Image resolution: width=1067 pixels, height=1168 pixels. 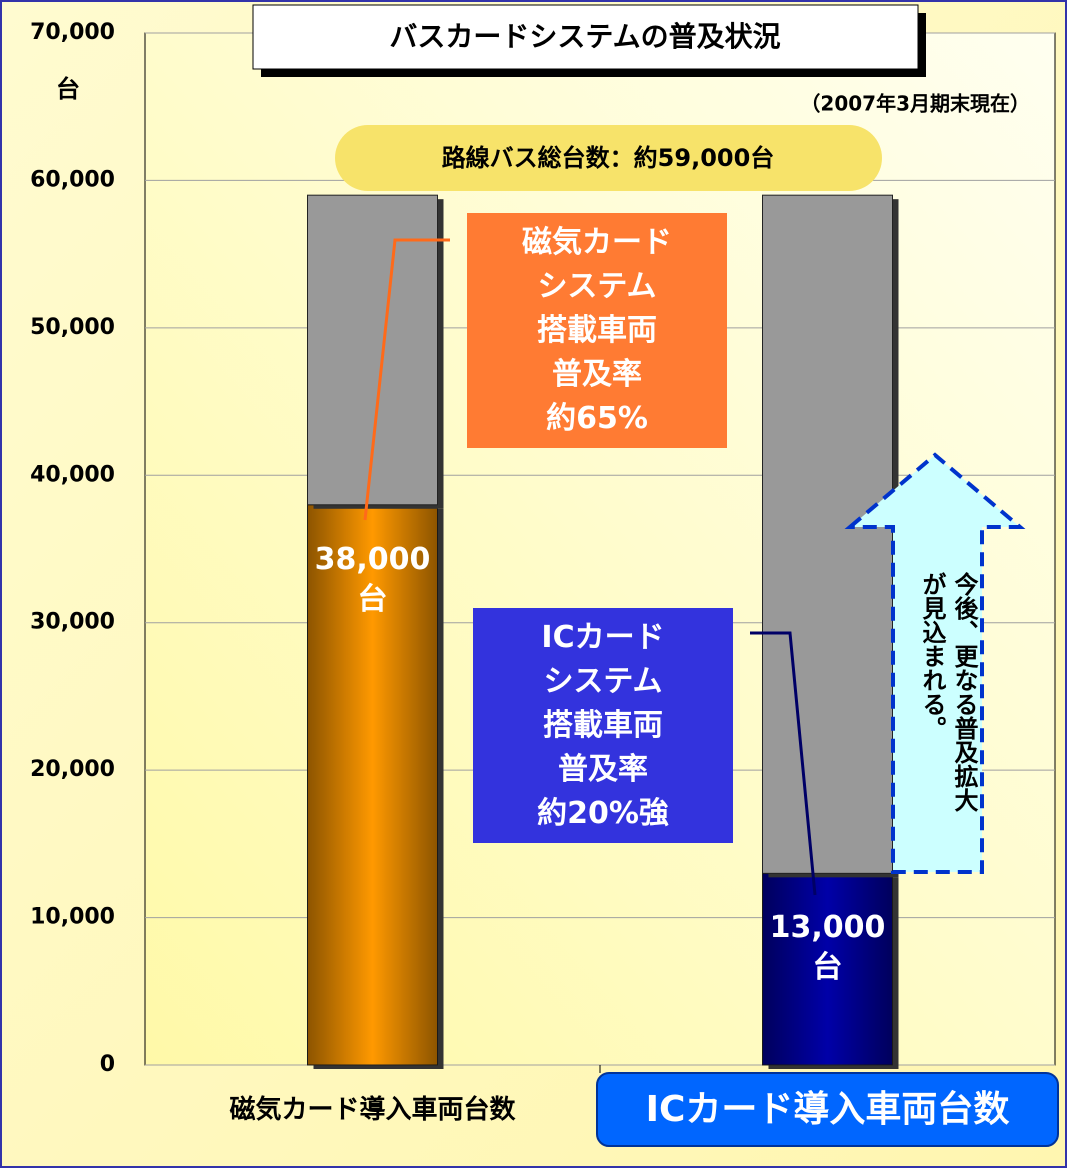 I want to click on banner, so click(x=608, y=158).